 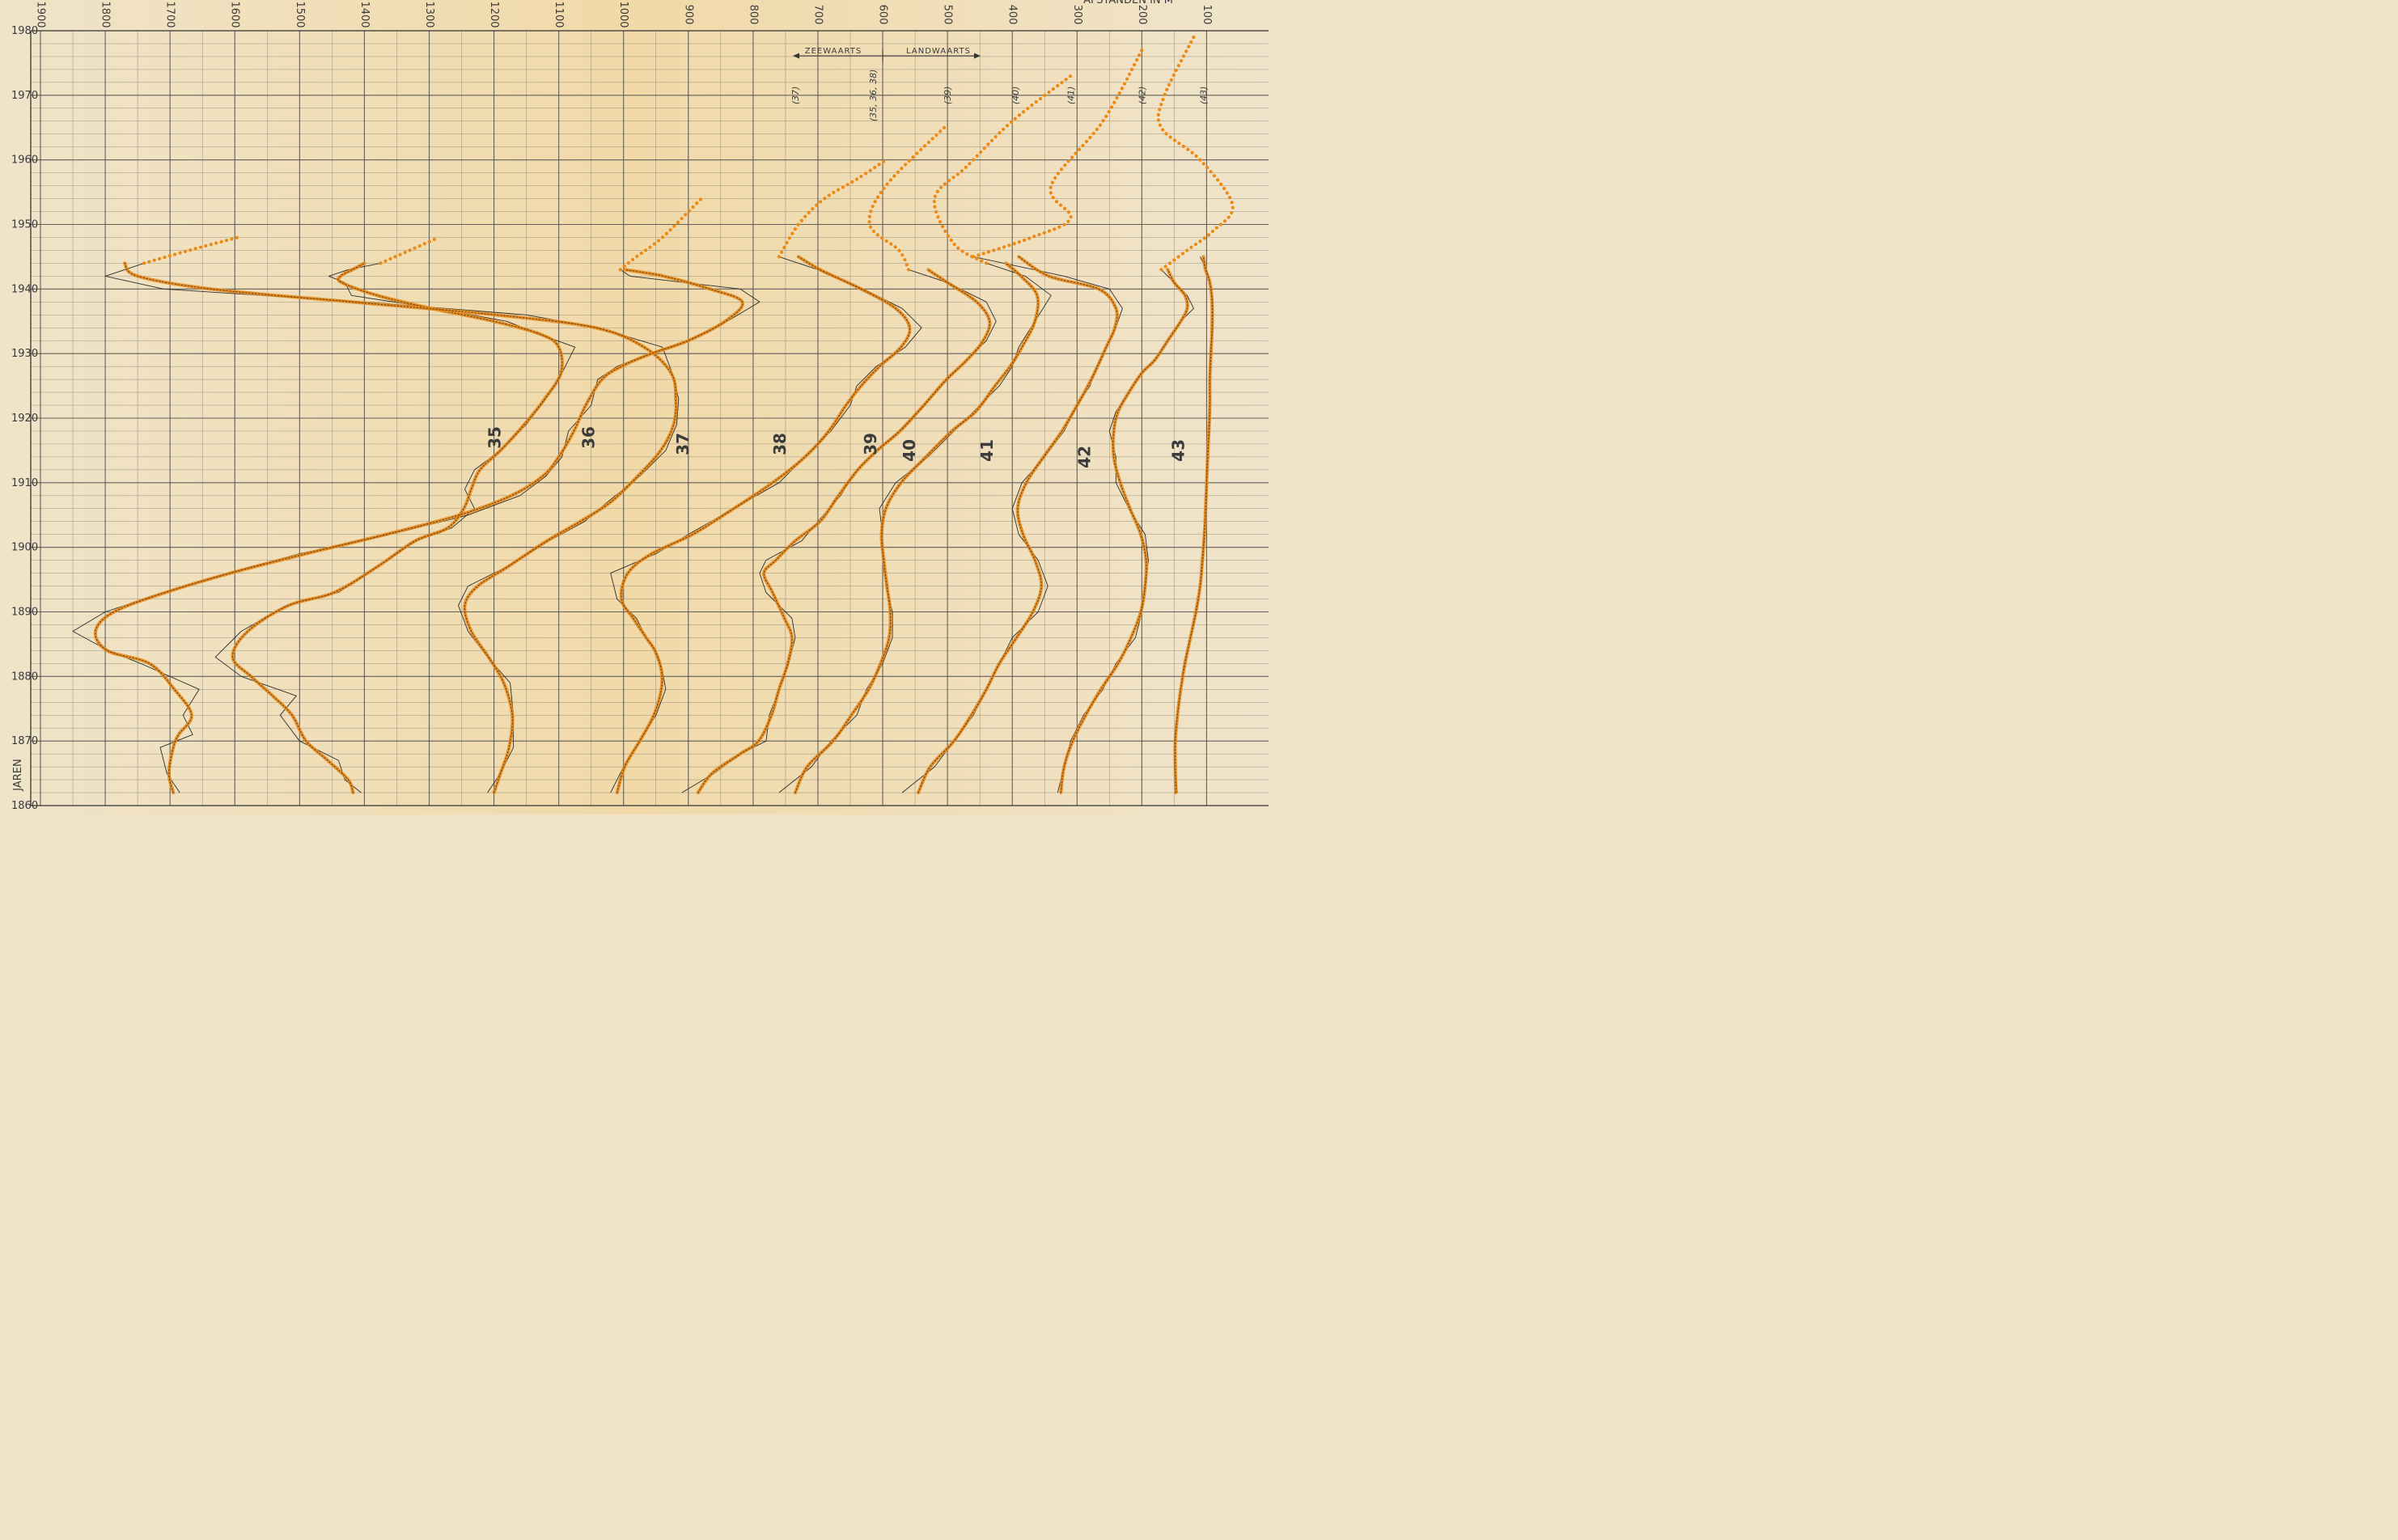 I want to click on x-tick-label: 1900, so click(x=41, y=14).